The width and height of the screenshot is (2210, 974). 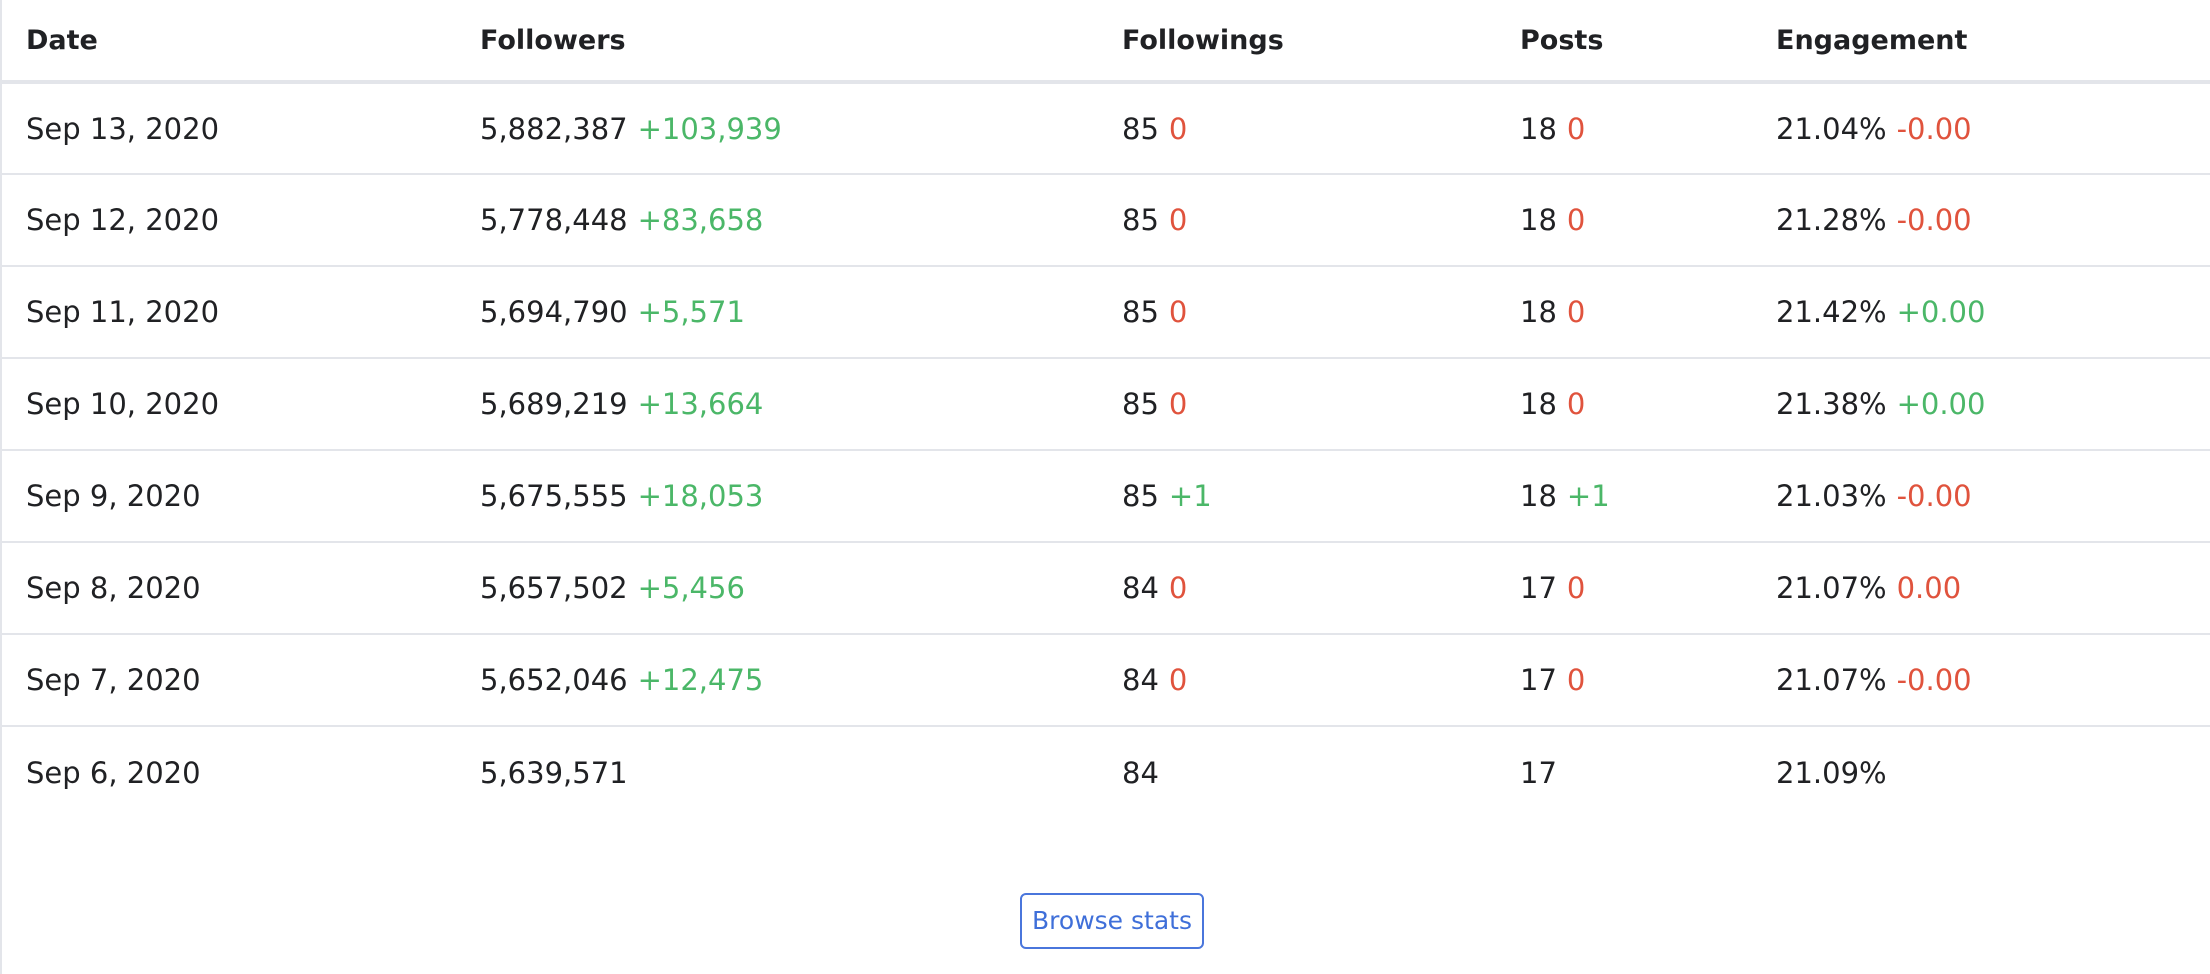 I want to click on column-header-followings: Followings, so click(x=1321, y=42).